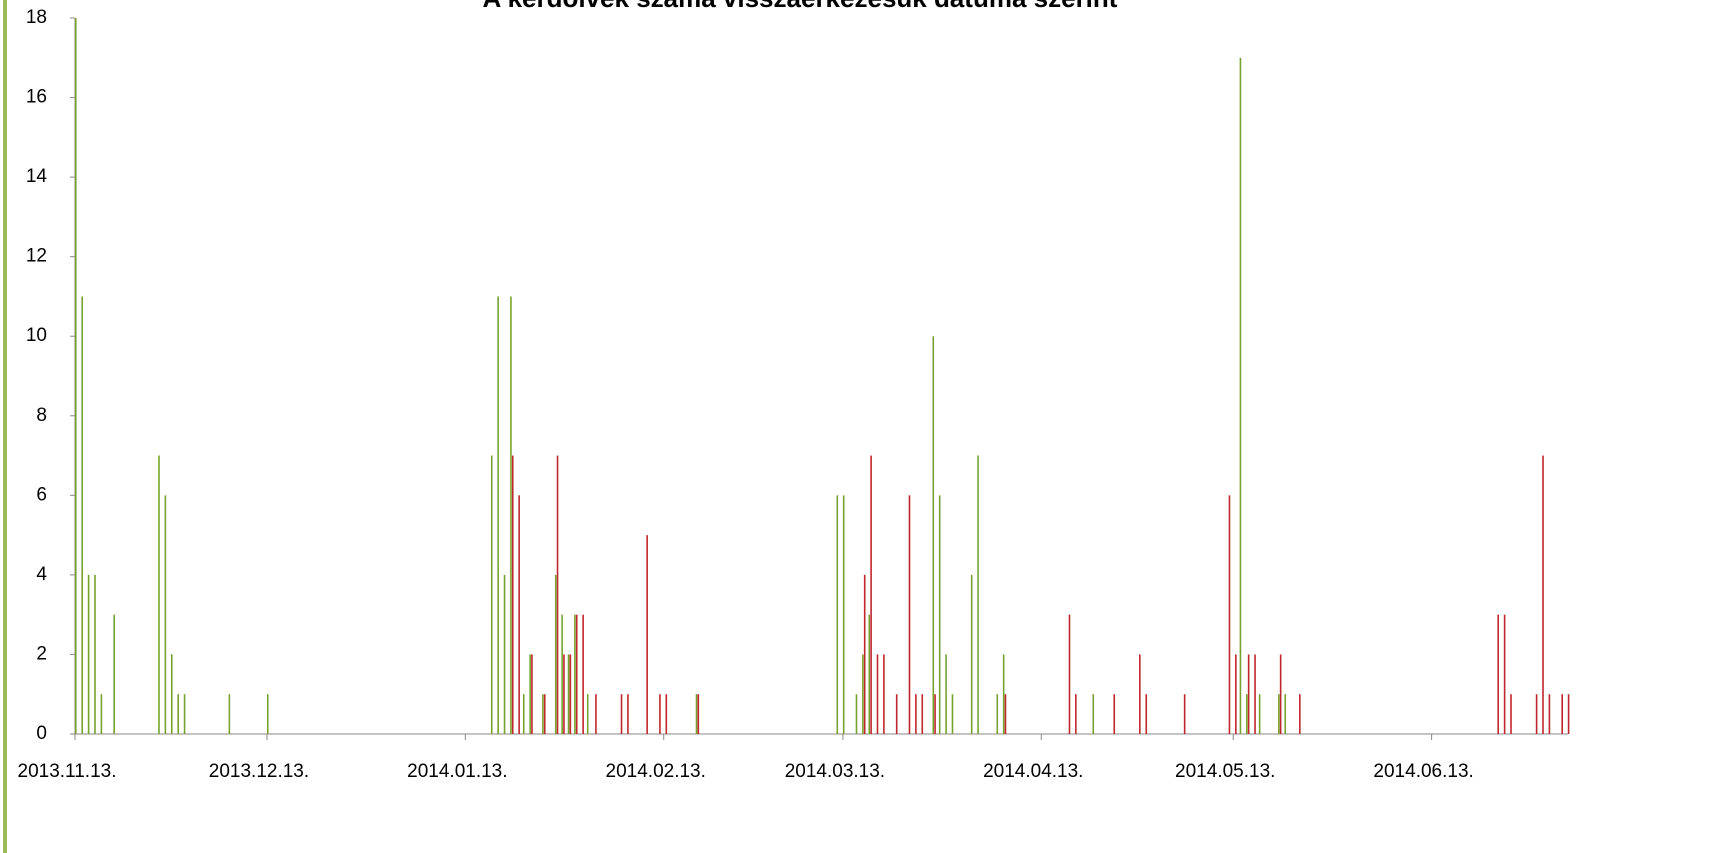 The height and width of the screenshot is (853, 1712). I want to click on y-tick-label: 6, so click(41, 494).